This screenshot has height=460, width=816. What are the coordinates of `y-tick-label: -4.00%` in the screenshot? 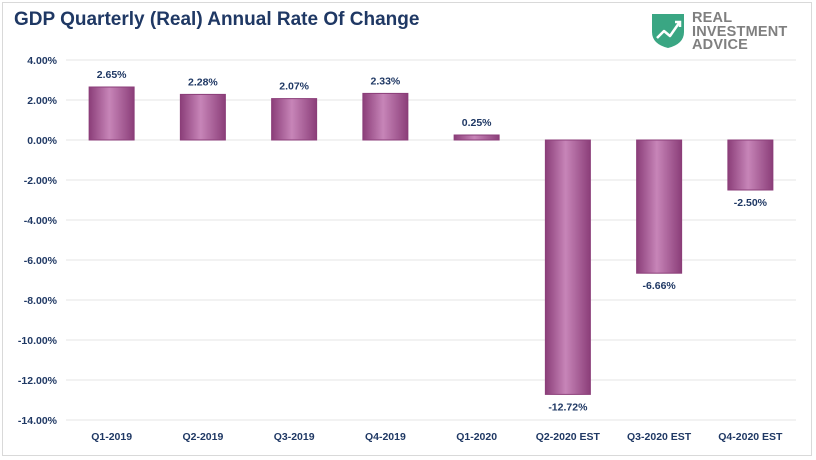 It's located at (41, 221).